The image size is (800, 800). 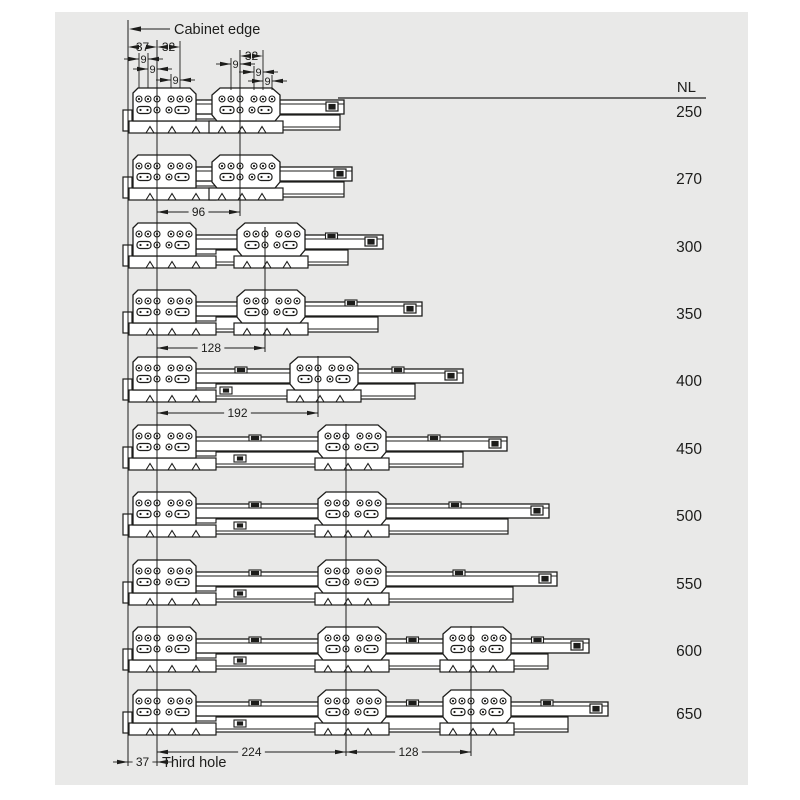 I want to click on nl-value: 250, so click(x=689, y=112).